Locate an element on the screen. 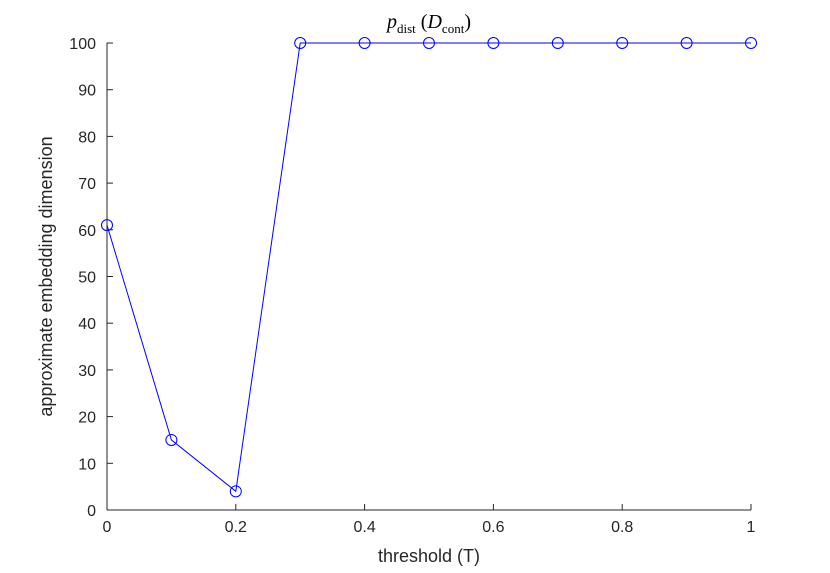  y-tick-label: 20 is located at coordinates (87, 418).